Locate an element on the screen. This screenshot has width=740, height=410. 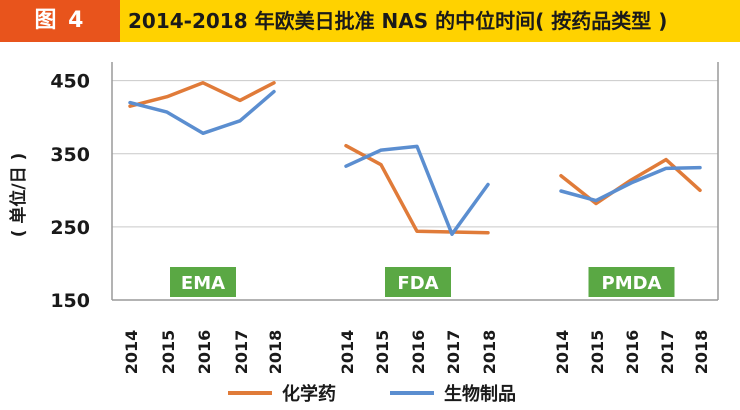
series-line-pmda-biologic is located at coordinates (630, 184).